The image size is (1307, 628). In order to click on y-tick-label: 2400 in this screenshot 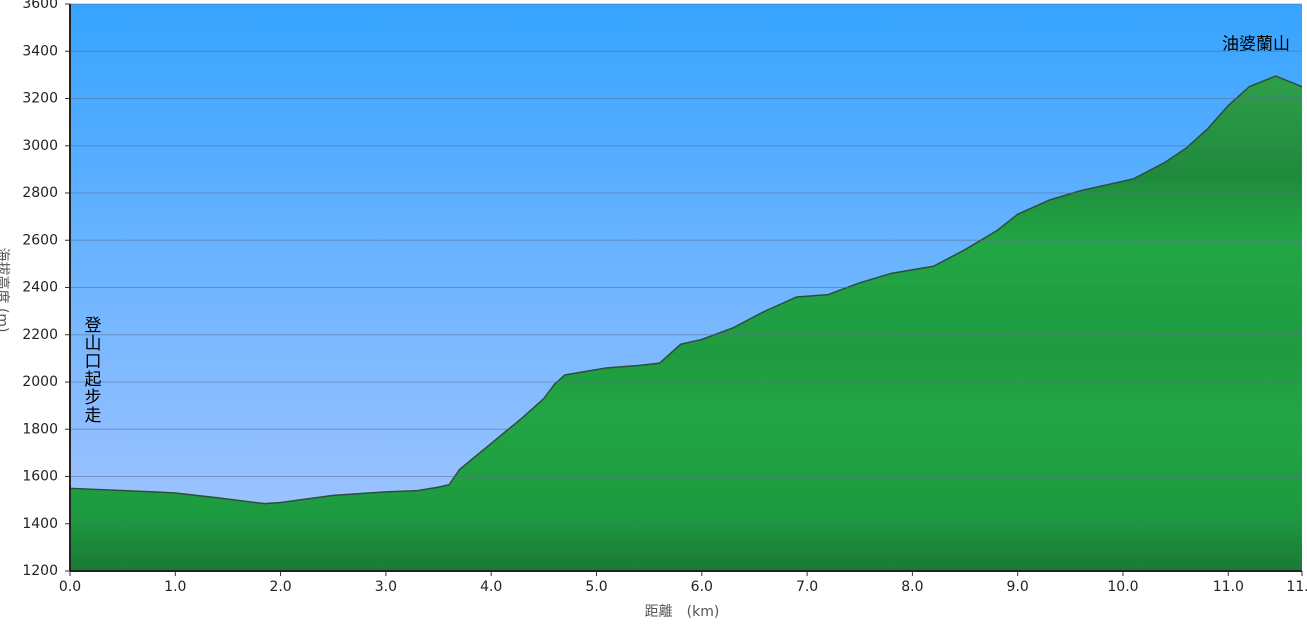, I will do `click(40, 288)`.